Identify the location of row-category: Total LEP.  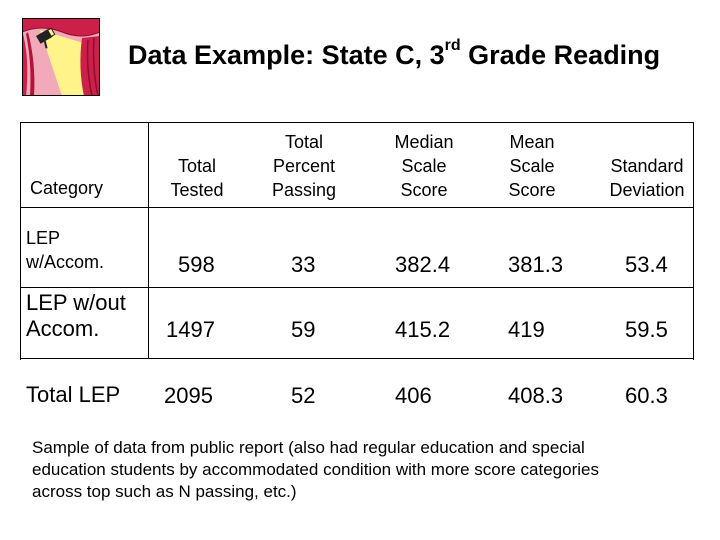
(73, 394).